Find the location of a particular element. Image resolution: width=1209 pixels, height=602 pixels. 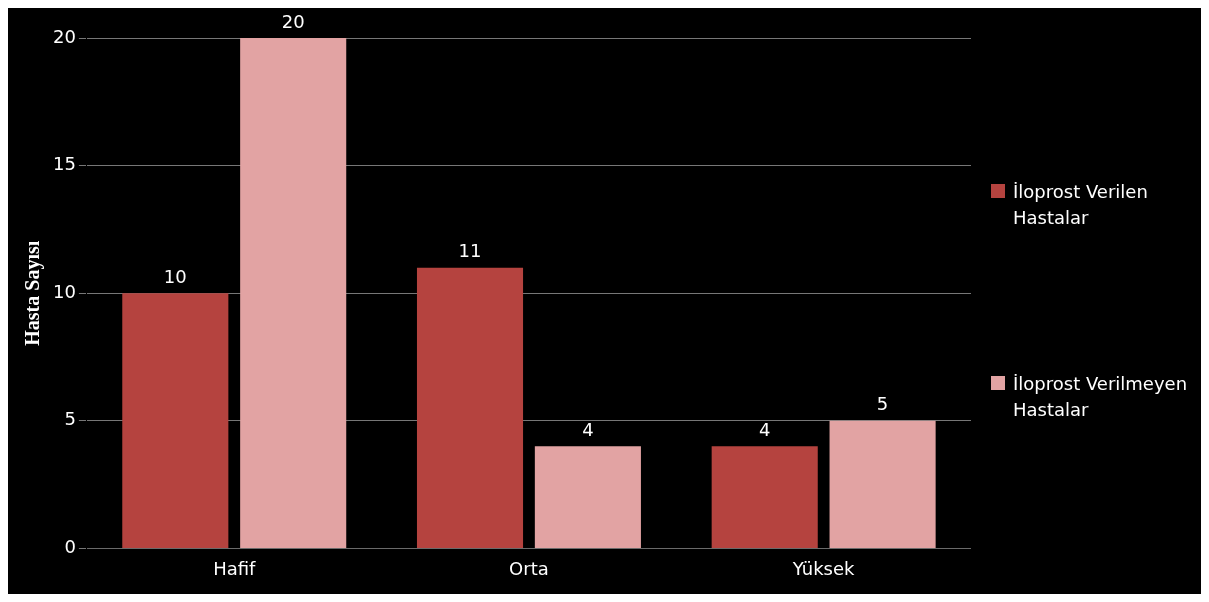

y-axis-title: Hasta Sayısı is located at coordinates (33, 293).